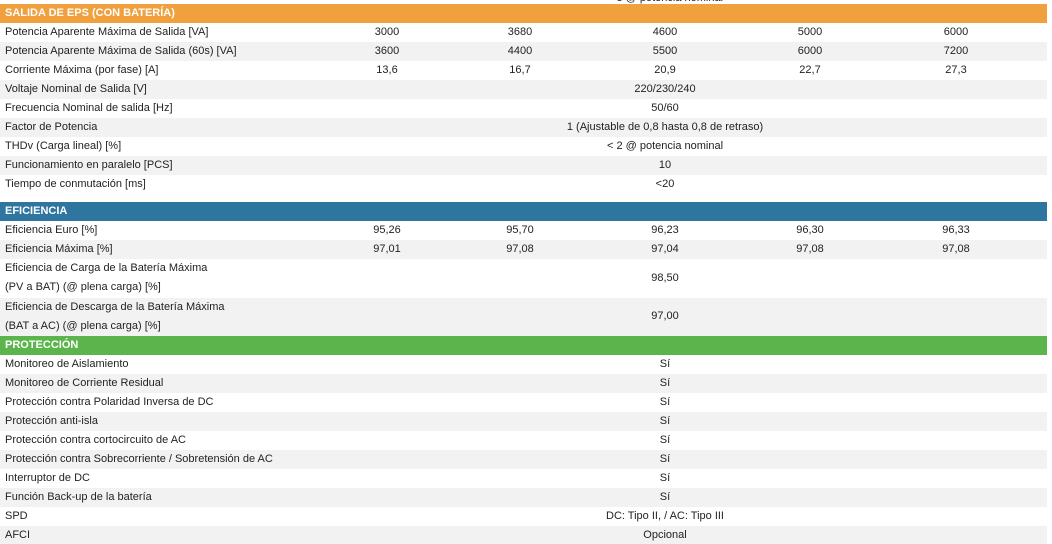  Describe the element at coordinates (665, 70) in the screenshot. I see `cell-value: 20,9` at that location.